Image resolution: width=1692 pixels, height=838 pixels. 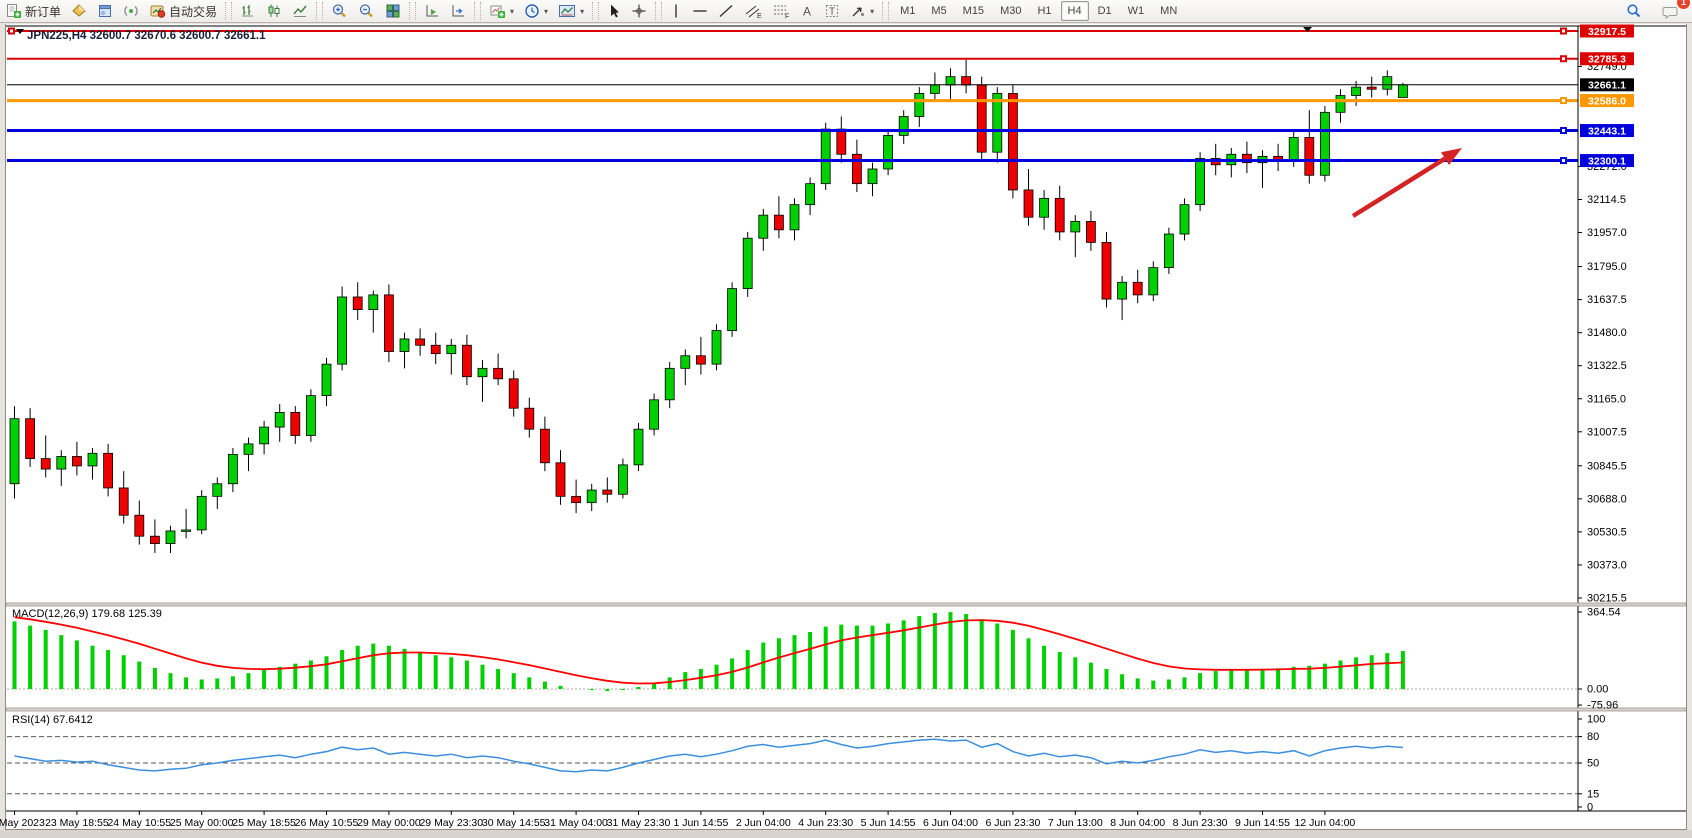 What do you see at coordinates (858, 12) in the screenshot?
I see `arrows-icon` at bounding box center [858, 12].